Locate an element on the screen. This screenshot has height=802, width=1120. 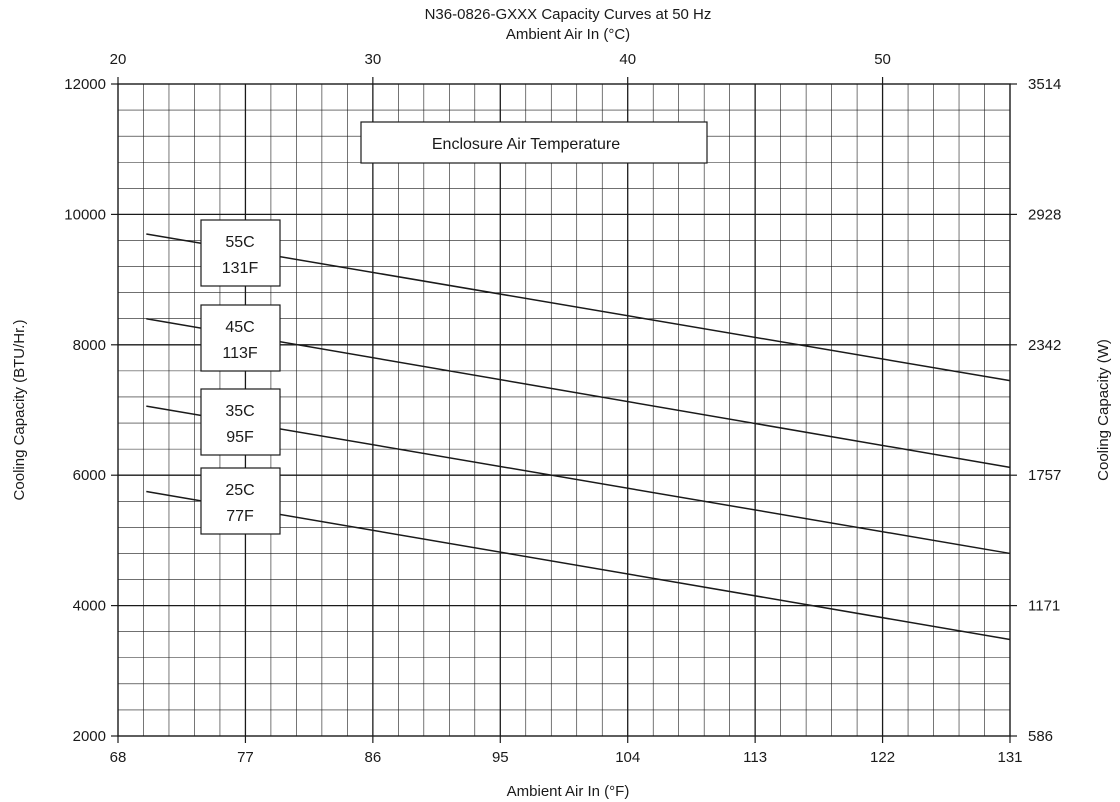
series-label-line2: 113F is located at coordinates (240, 353).